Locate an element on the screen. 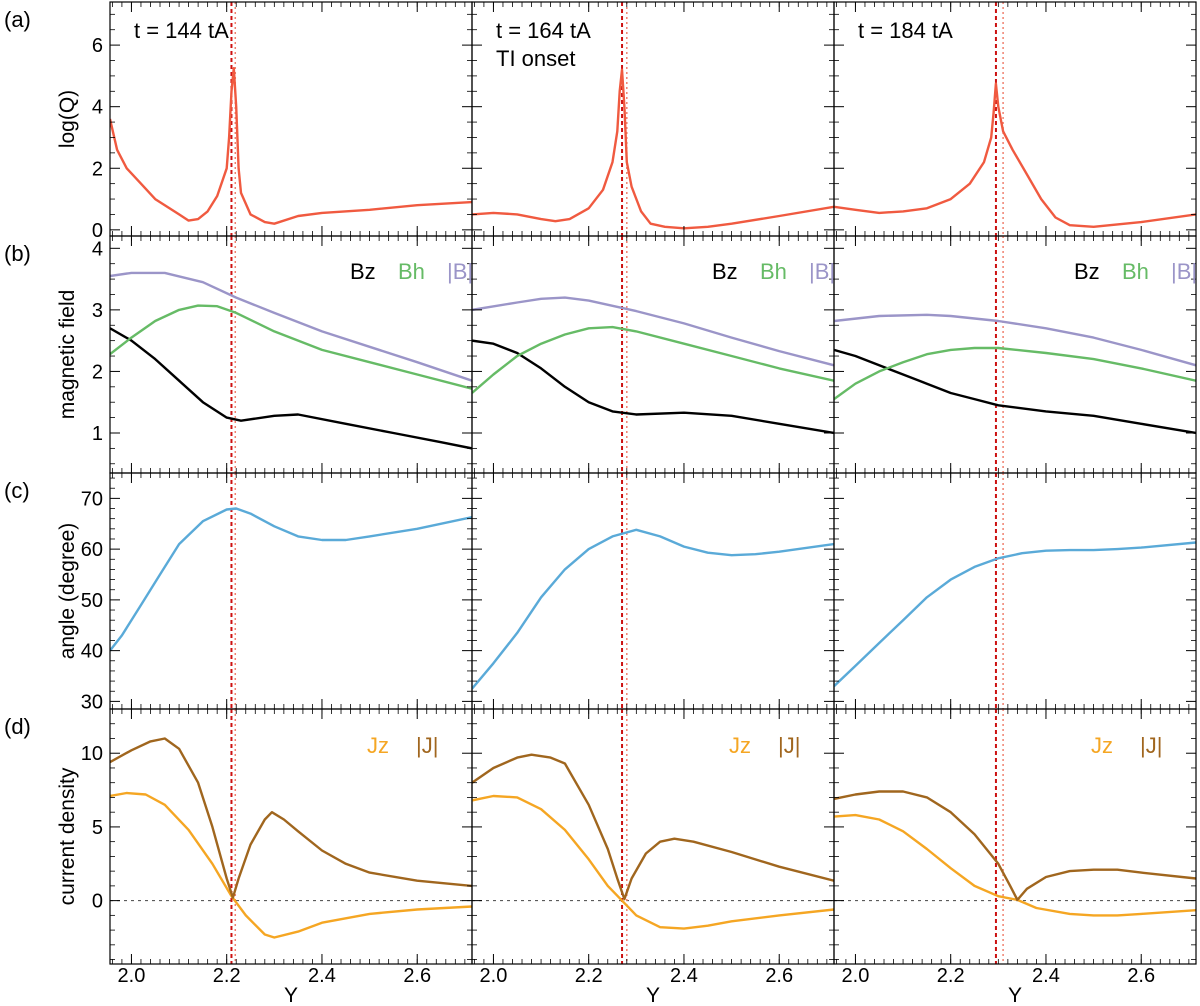 This screenshot has height=1006, width=1200. y-axis-label: angle (degree) is located at coordinates (67, 591).